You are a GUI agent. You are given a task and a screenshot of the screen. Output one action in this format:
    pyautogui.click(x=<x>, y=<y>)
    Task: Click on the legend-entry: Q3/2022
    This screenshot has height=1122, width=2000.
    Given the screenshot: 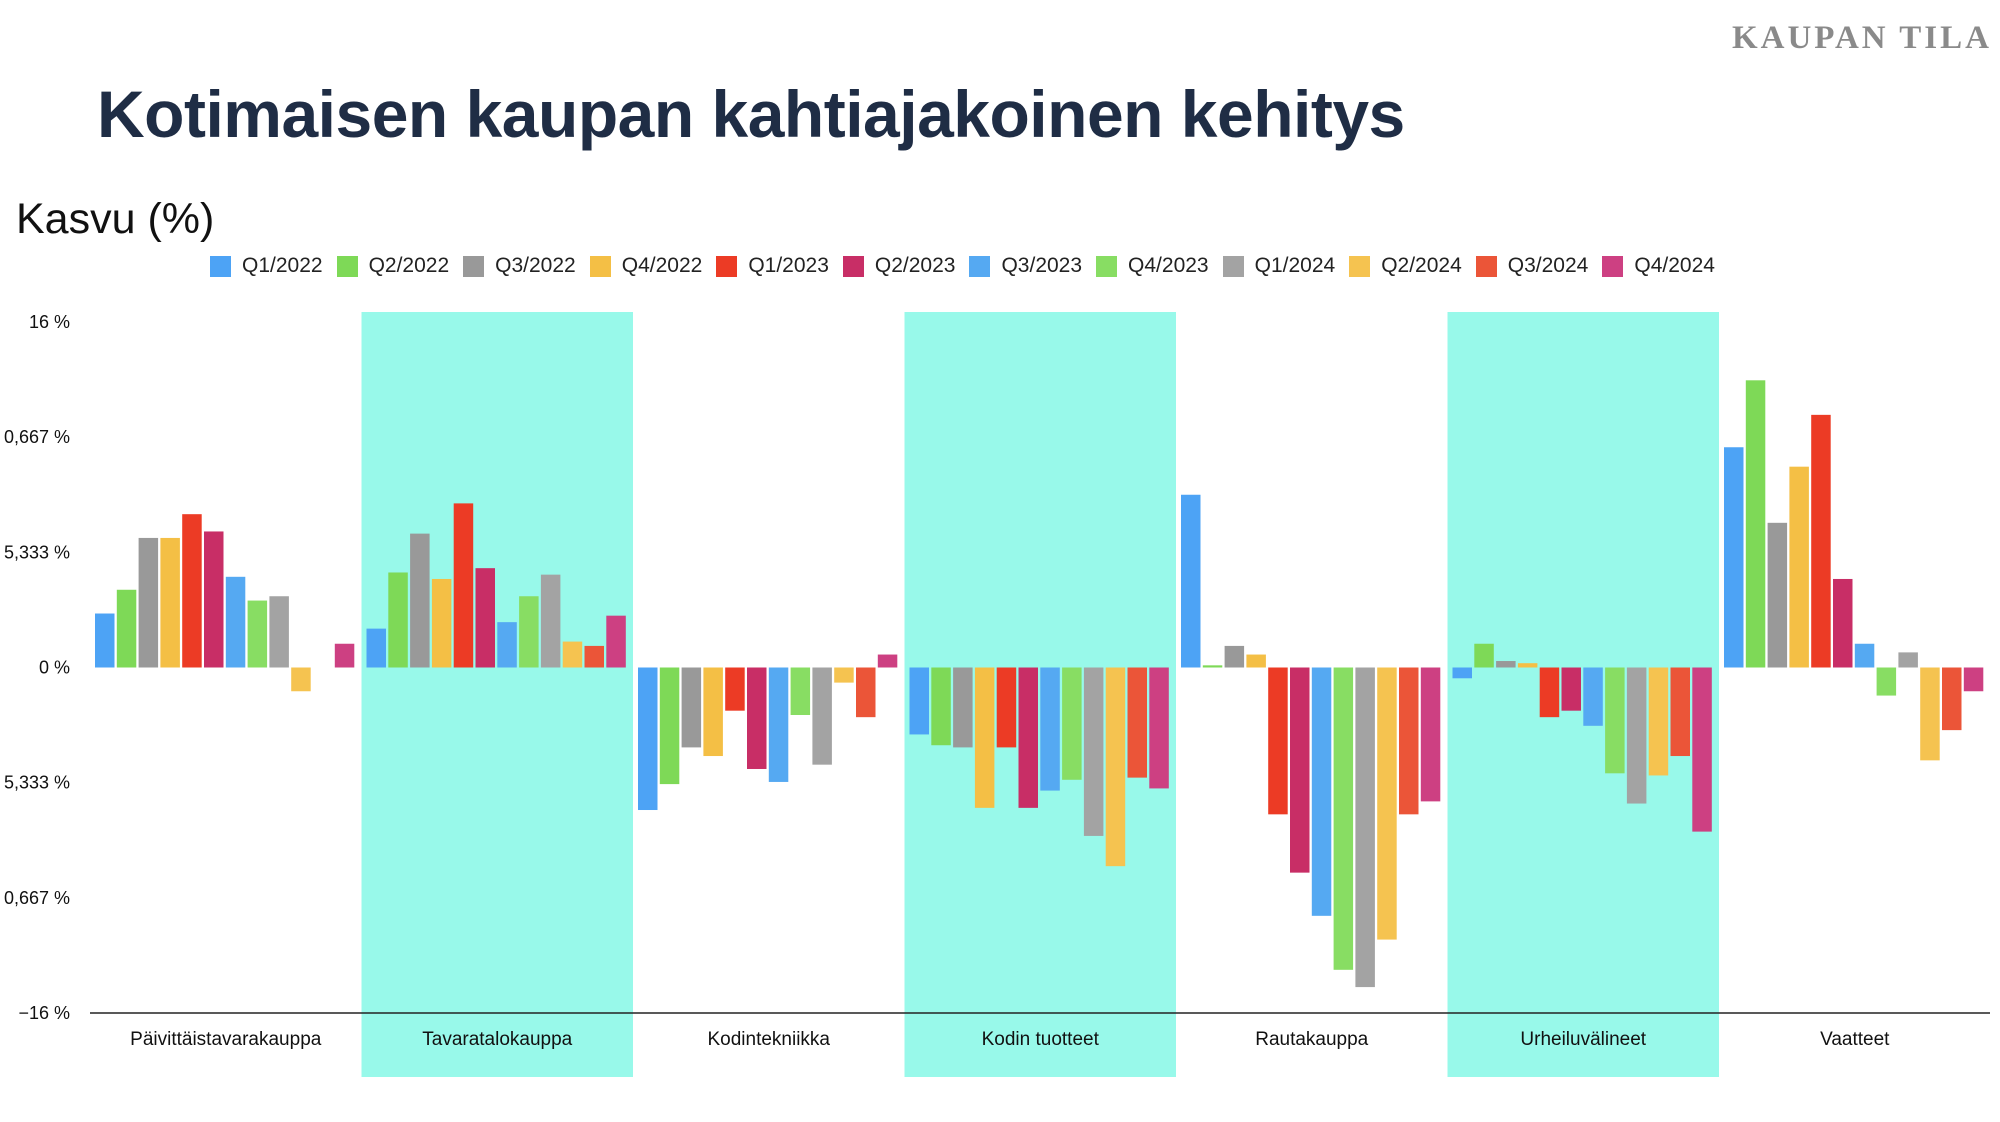 What is the action you would take?
    pyautogui.click(x=519, y=266)
    